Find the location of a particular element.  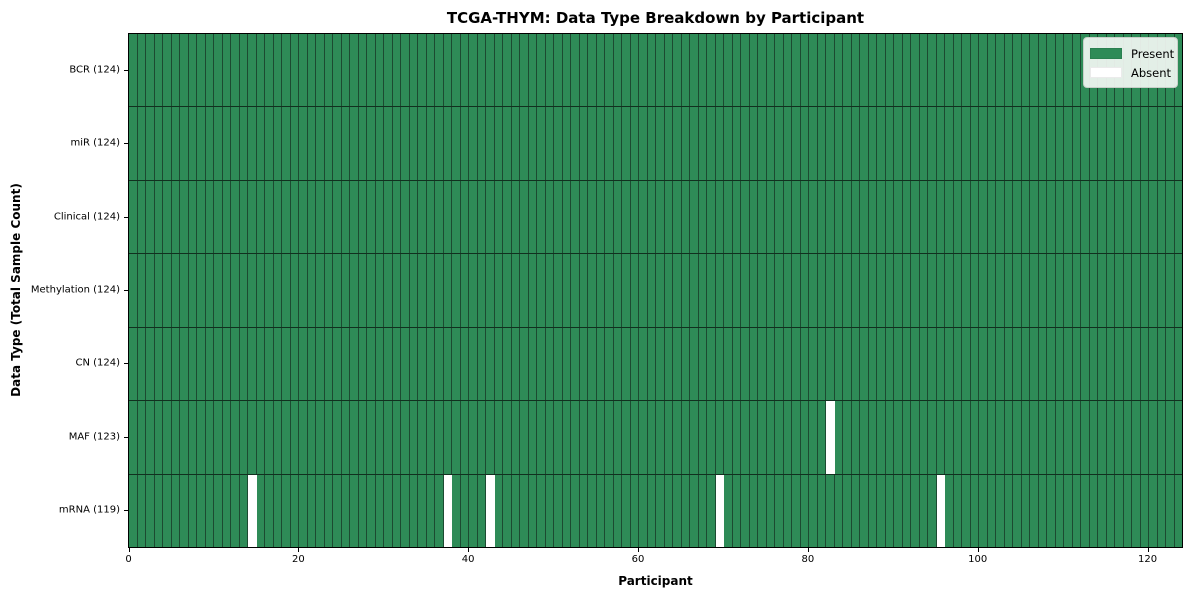

x-tick-mark is located at coordinates (808, 550).